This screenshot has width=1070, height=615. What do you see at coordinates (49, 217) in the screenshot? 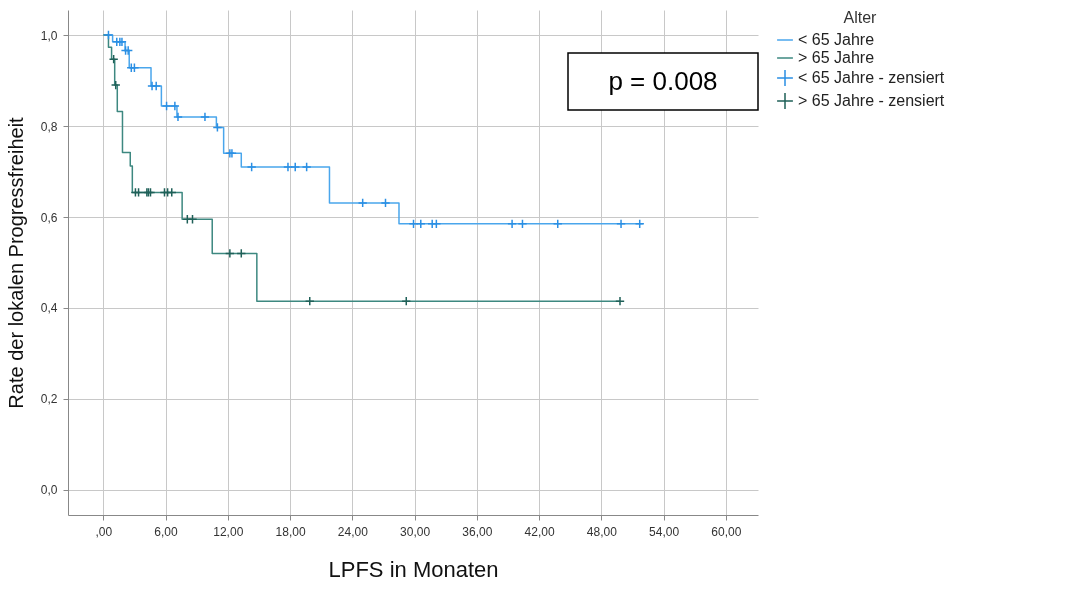
I see `y-tick-label: 0,6` at bounding box center [49, 217].